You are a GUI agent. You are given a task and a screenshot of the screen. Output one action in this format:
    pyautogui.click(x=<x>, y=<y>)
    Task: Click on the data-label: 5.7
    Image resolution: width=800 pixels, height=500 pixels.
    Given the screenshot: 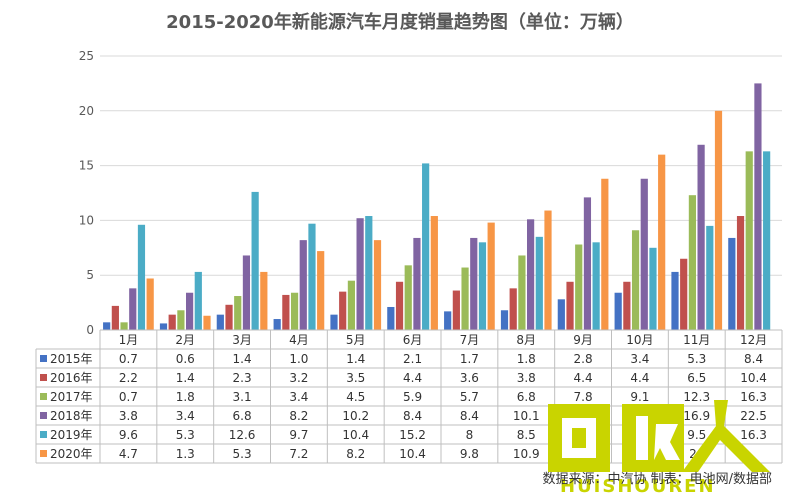 What is the action you would take?
    pyautogui.click(x=469, y=397)
    